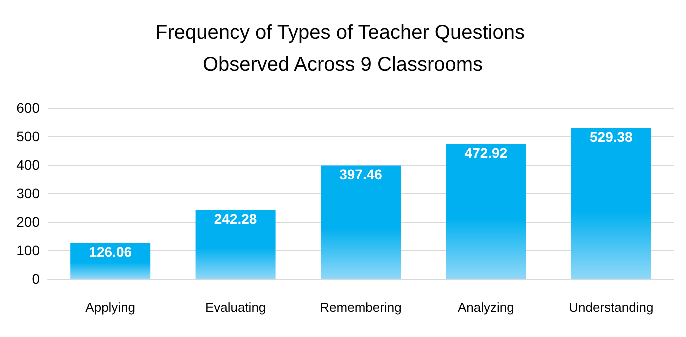 This screenshot has height=337, width=686. Describe the element at coordinates (361, 307) in the screenshot. I see `x-tick-label: Remembering` at that location.